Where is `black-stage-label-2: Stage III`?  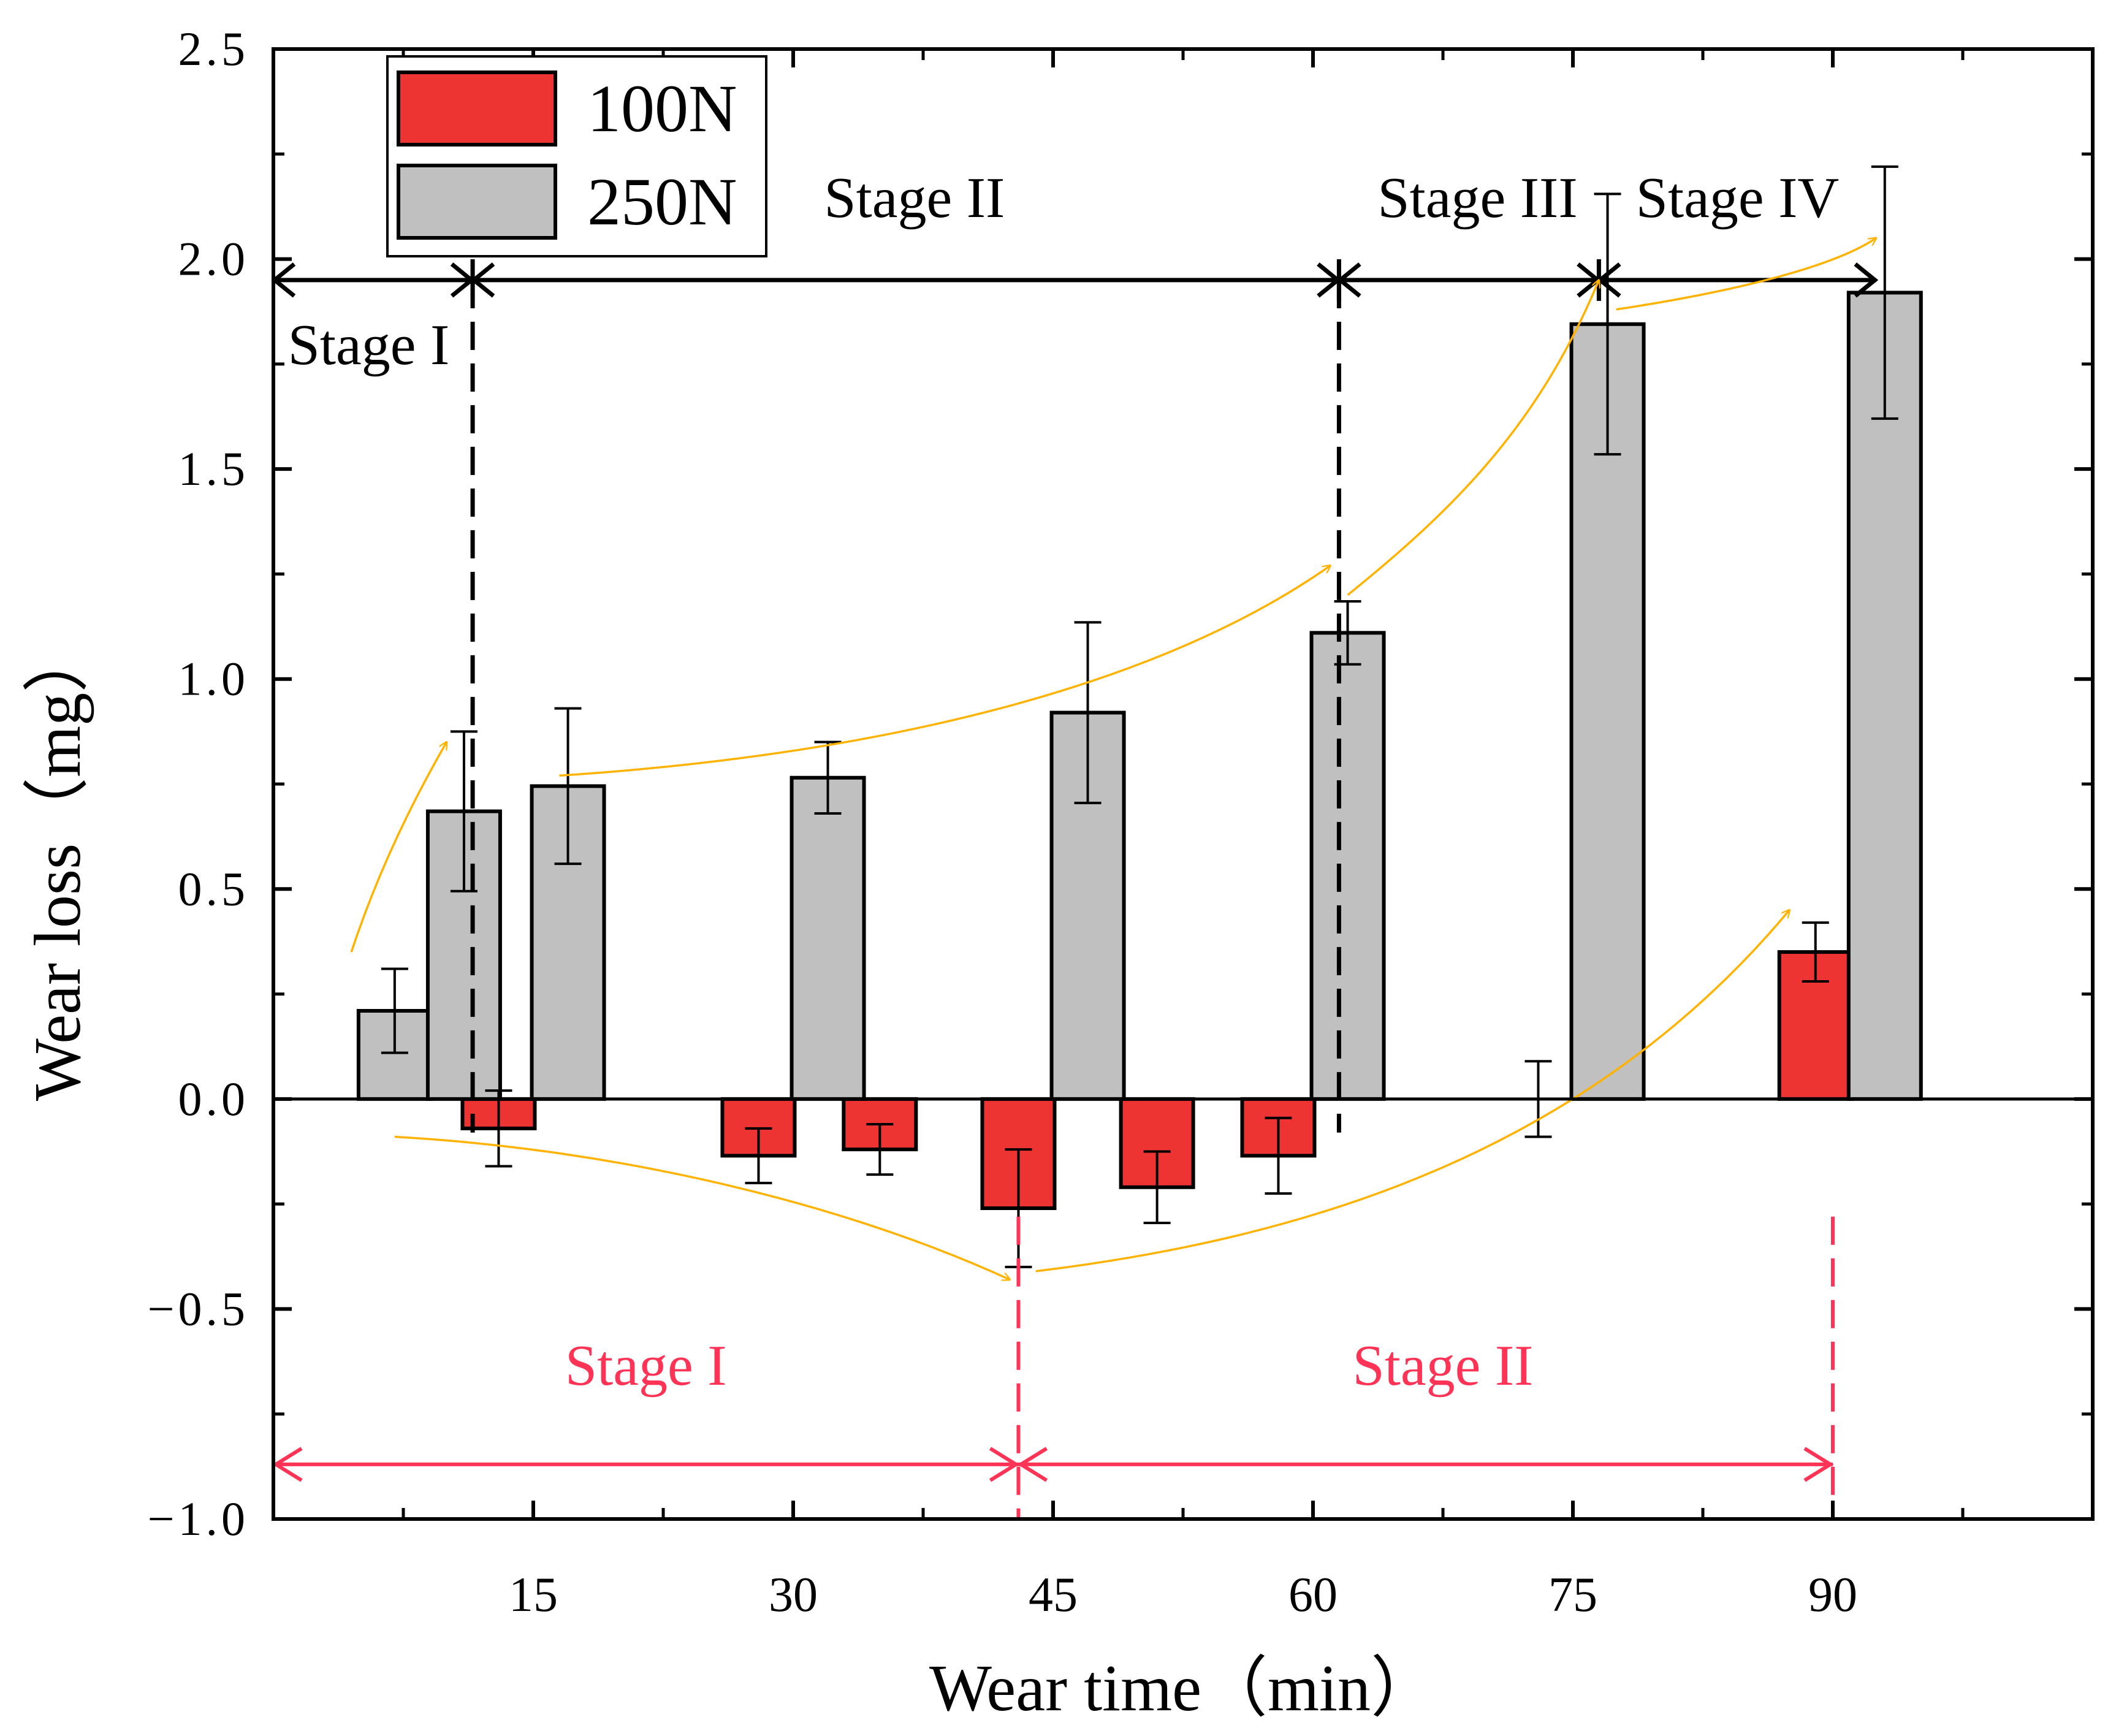 black-stage-label-2: Stage III is located at coordinates (1477, 198).